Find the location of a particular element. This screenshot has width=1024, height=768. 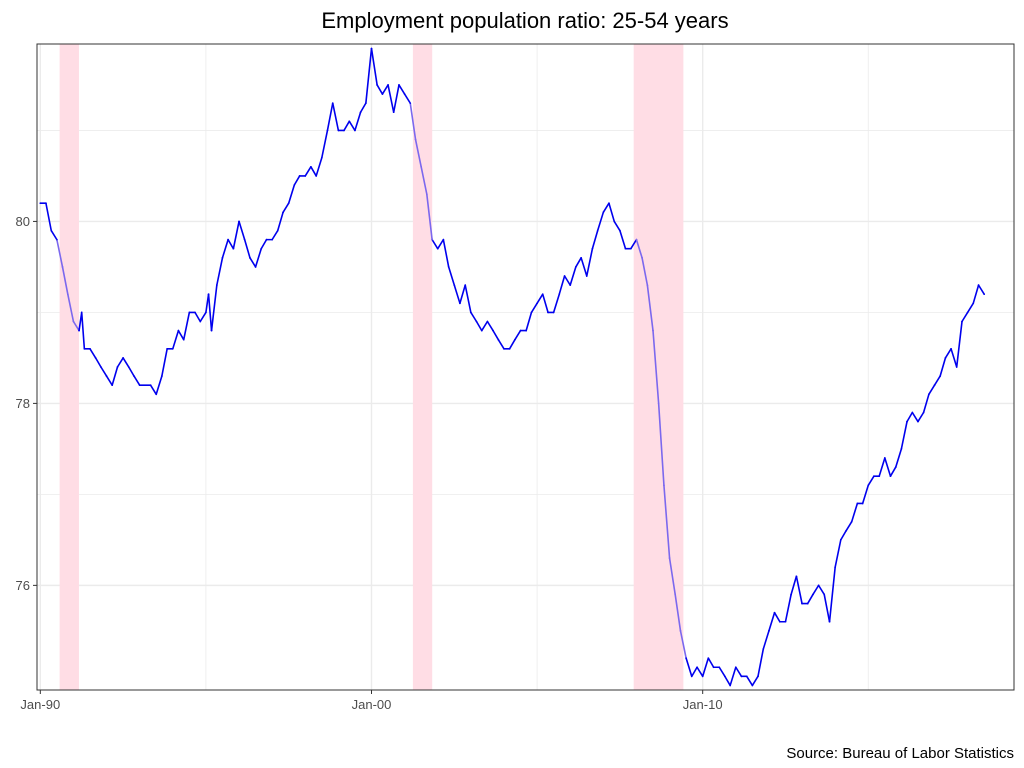

y-tick-label-1: 78 is located at coordinates (23, 403).